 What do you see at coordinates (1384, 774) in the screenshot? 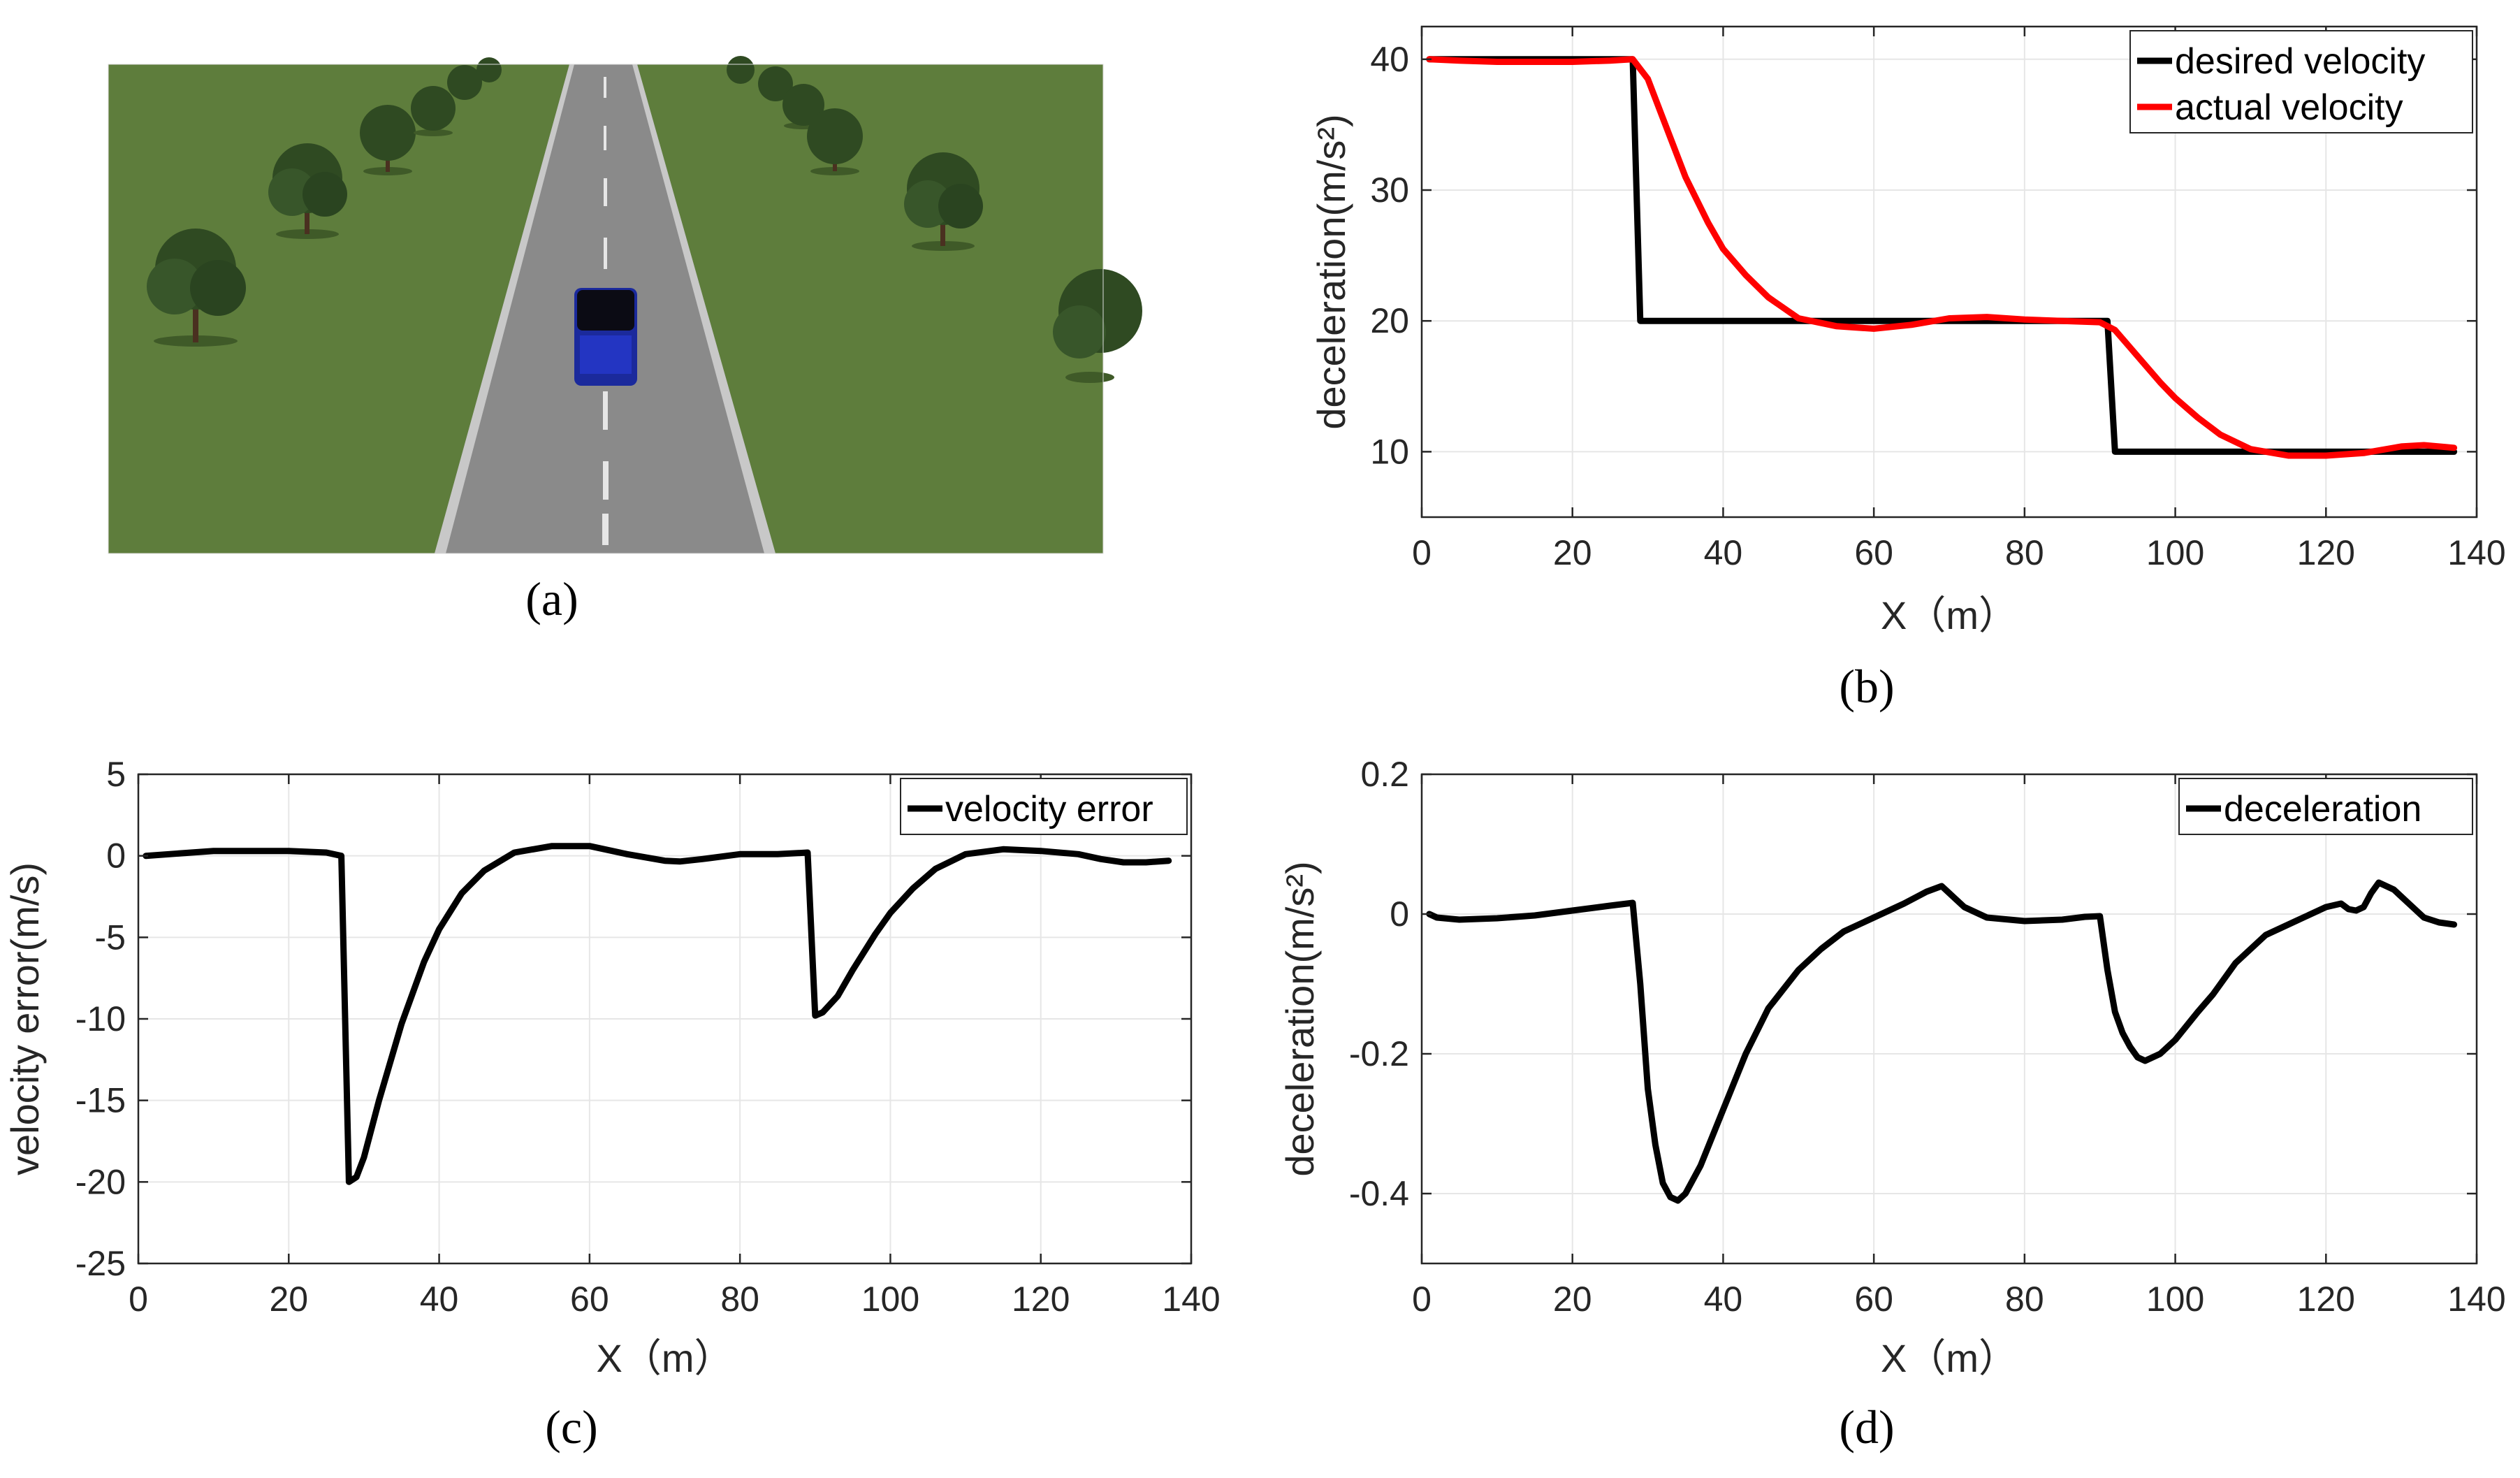
I see `y-tick-label: 0.2` at bounding box center [1384, 774].